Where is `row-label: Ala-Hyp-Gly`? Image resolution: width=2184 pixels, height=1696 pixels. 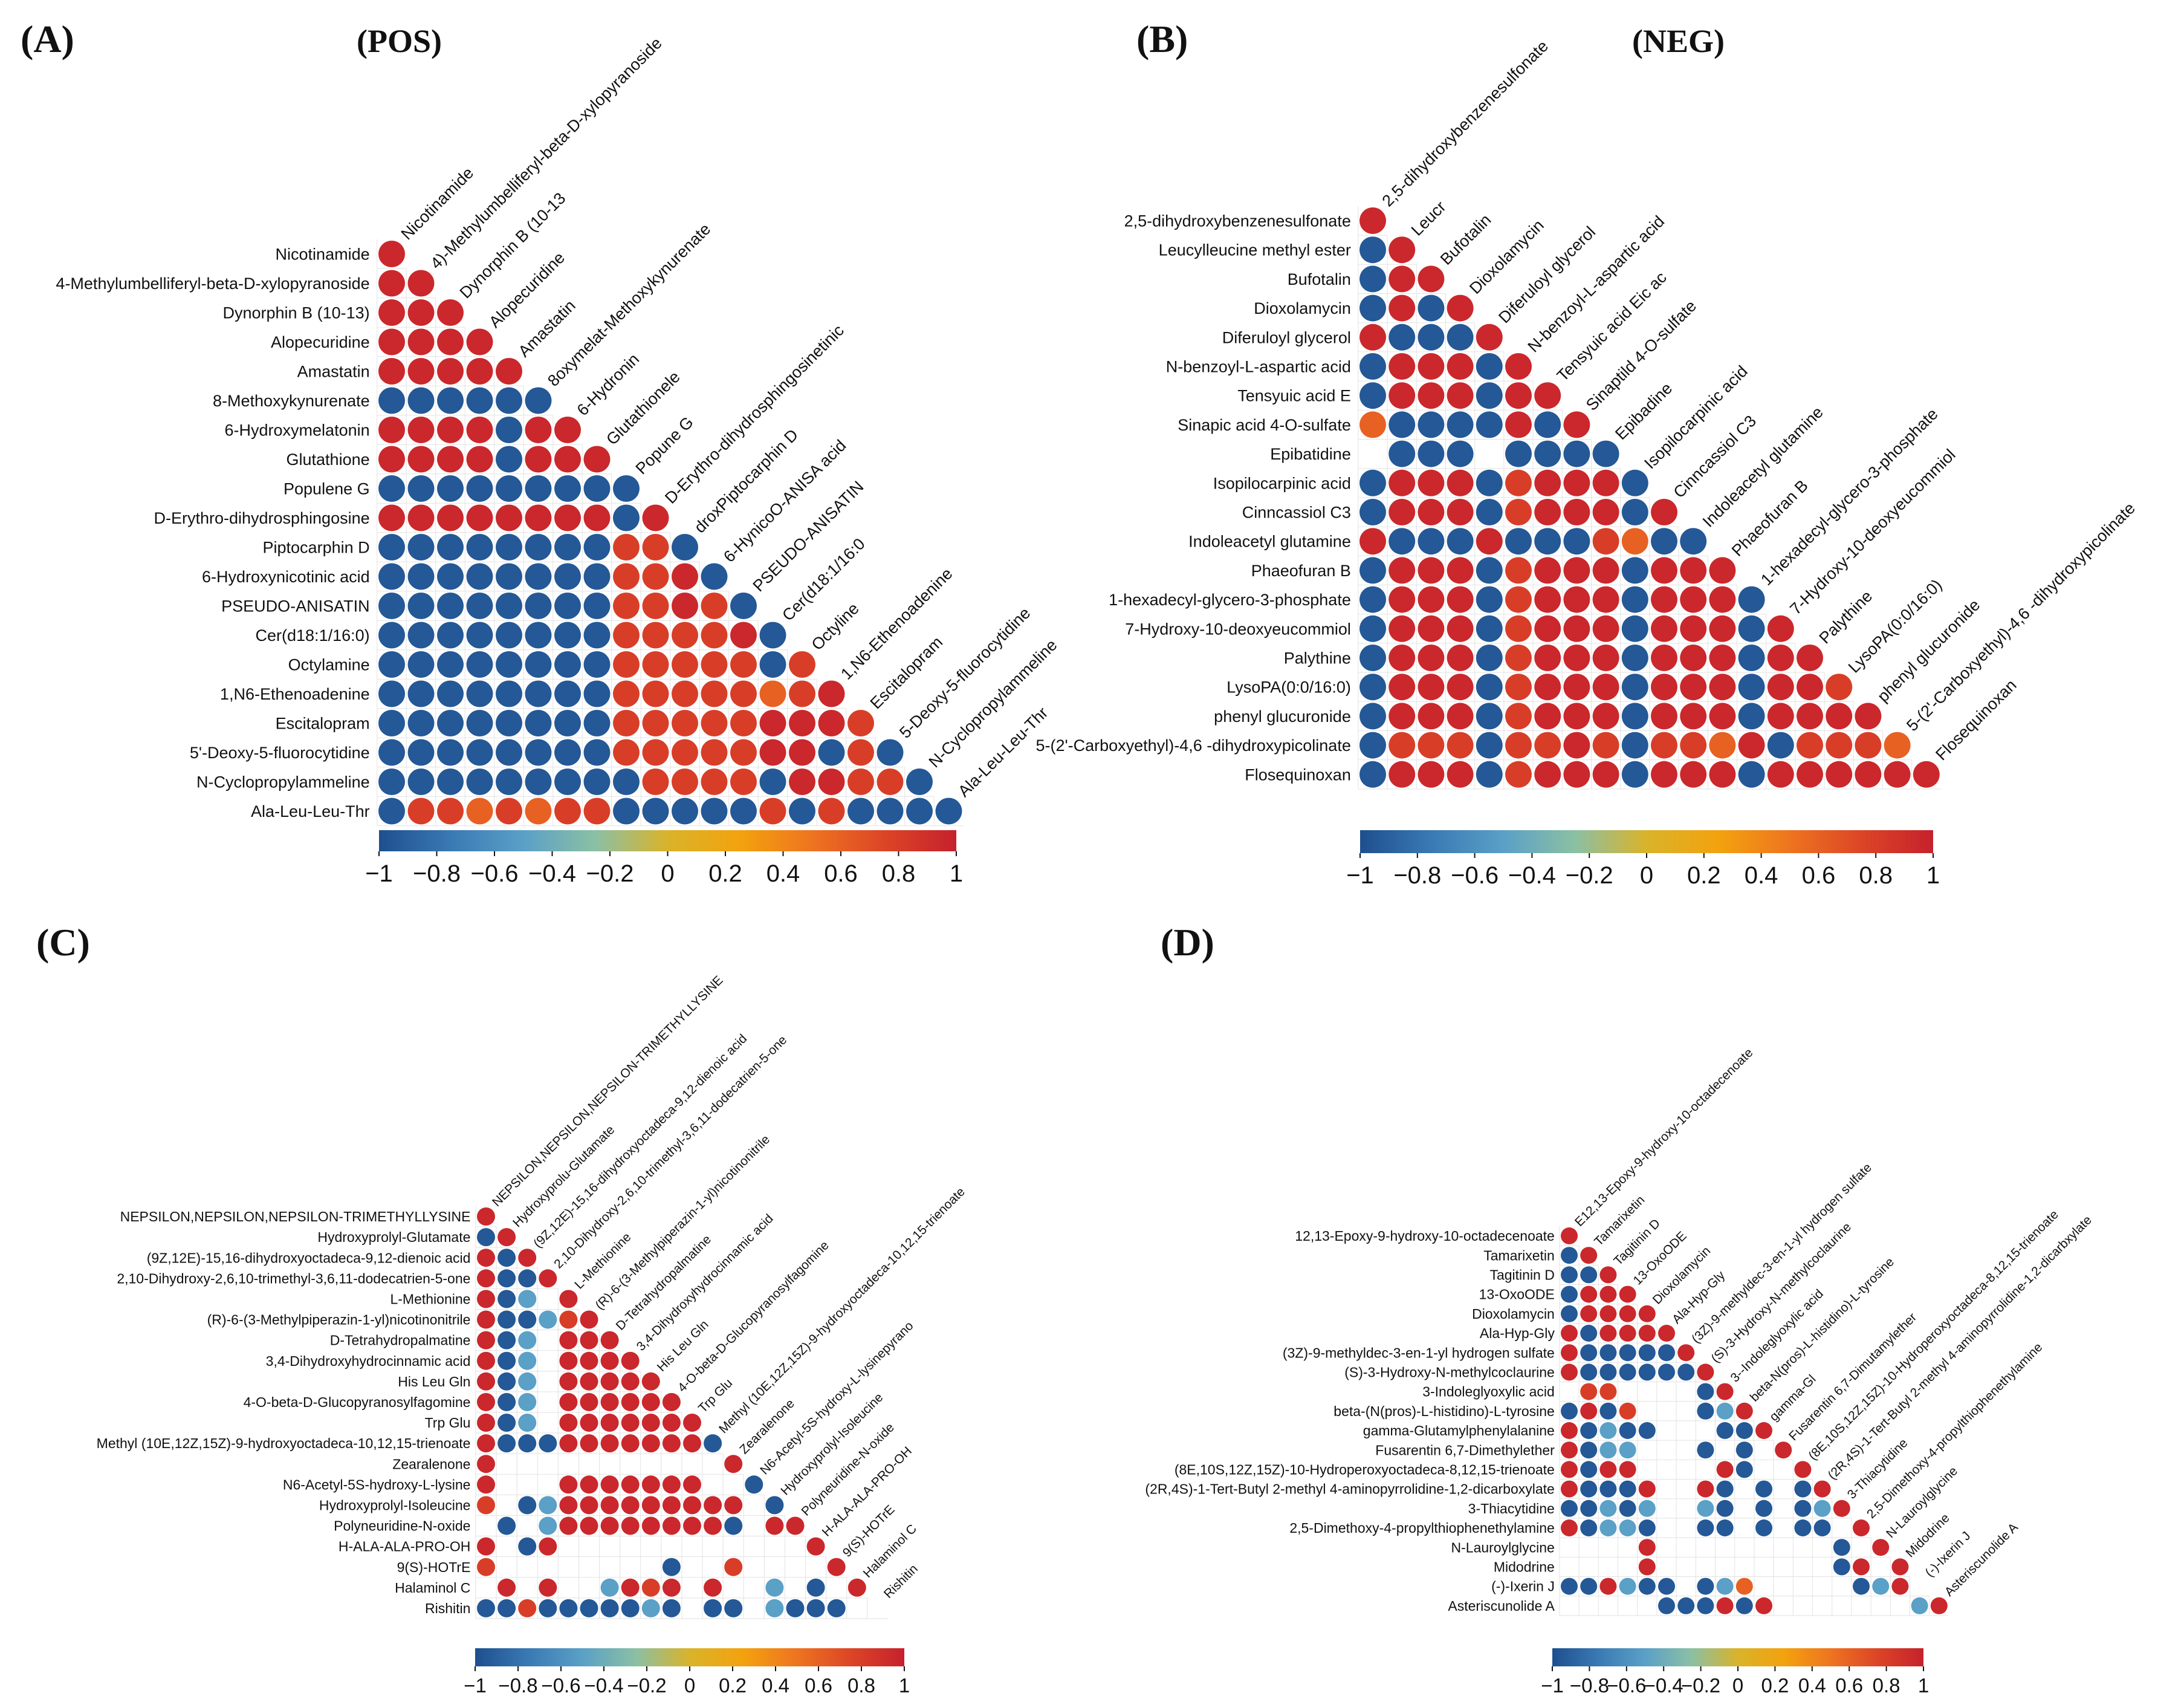 row-label: Ala-Hyp-Gly is located at coordinates (1517, 1333).